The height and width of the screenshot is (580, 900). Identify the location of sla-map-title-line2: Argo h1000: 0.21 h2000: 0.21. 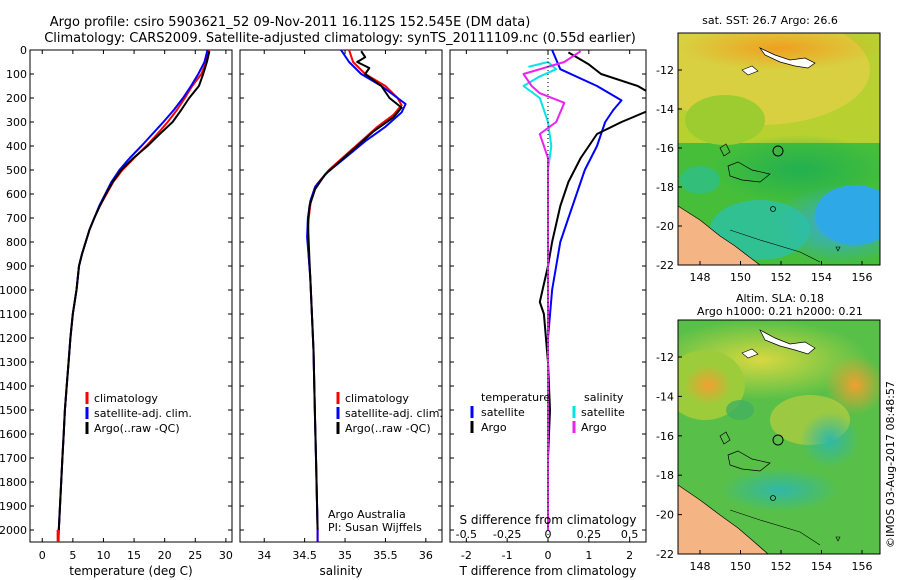
(780, 311).